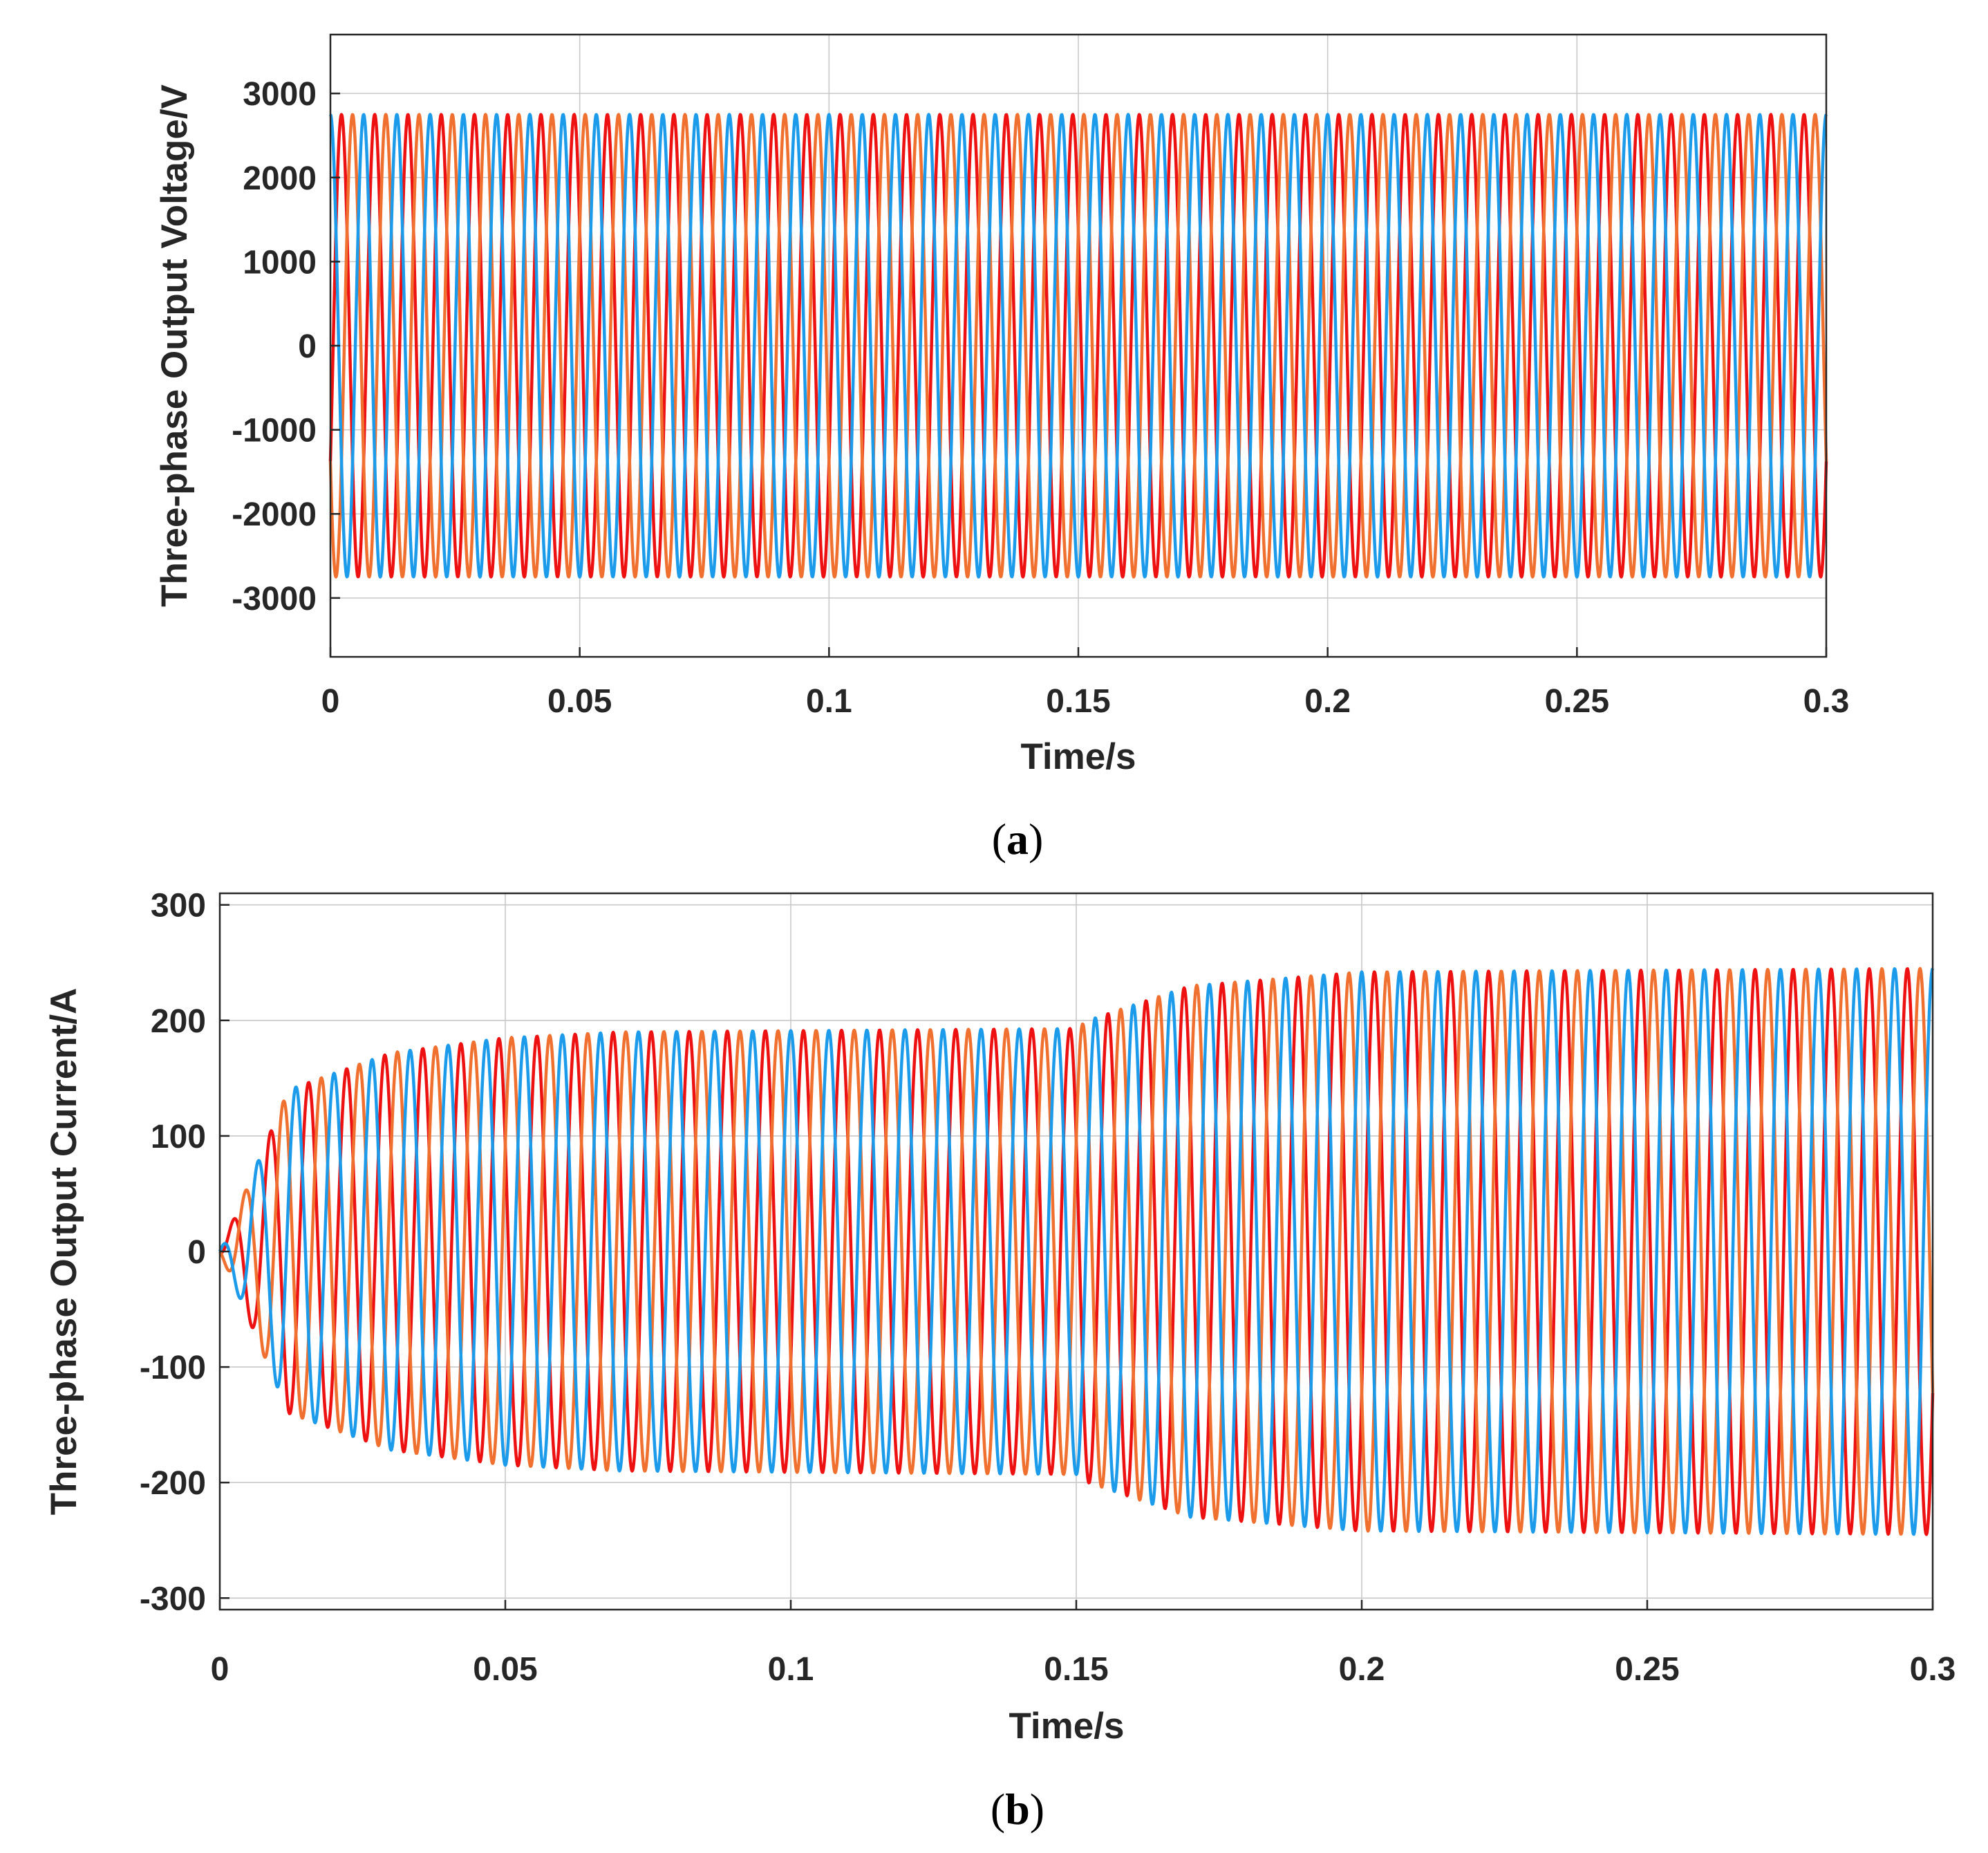 This screenshot has width=1988, height=1853. Describe the element at coordinates (274, 431) in the screenshot. I see `y-tick-label-a: -1000` at that location.